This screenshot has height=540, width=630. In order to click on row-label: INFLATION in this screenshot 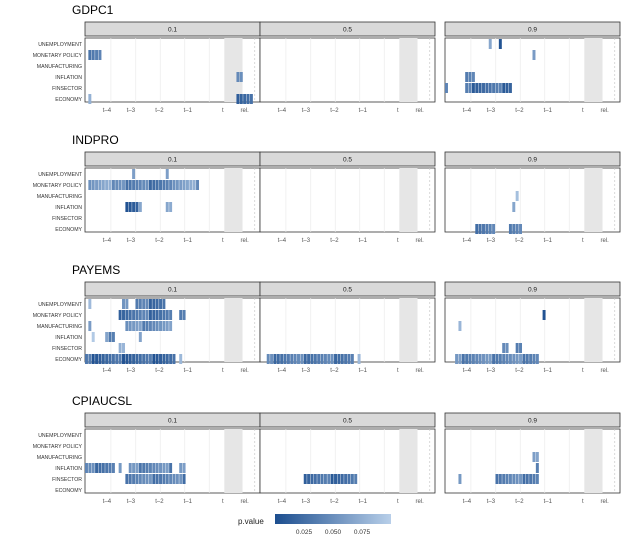, I will do `click(68, 338)`.